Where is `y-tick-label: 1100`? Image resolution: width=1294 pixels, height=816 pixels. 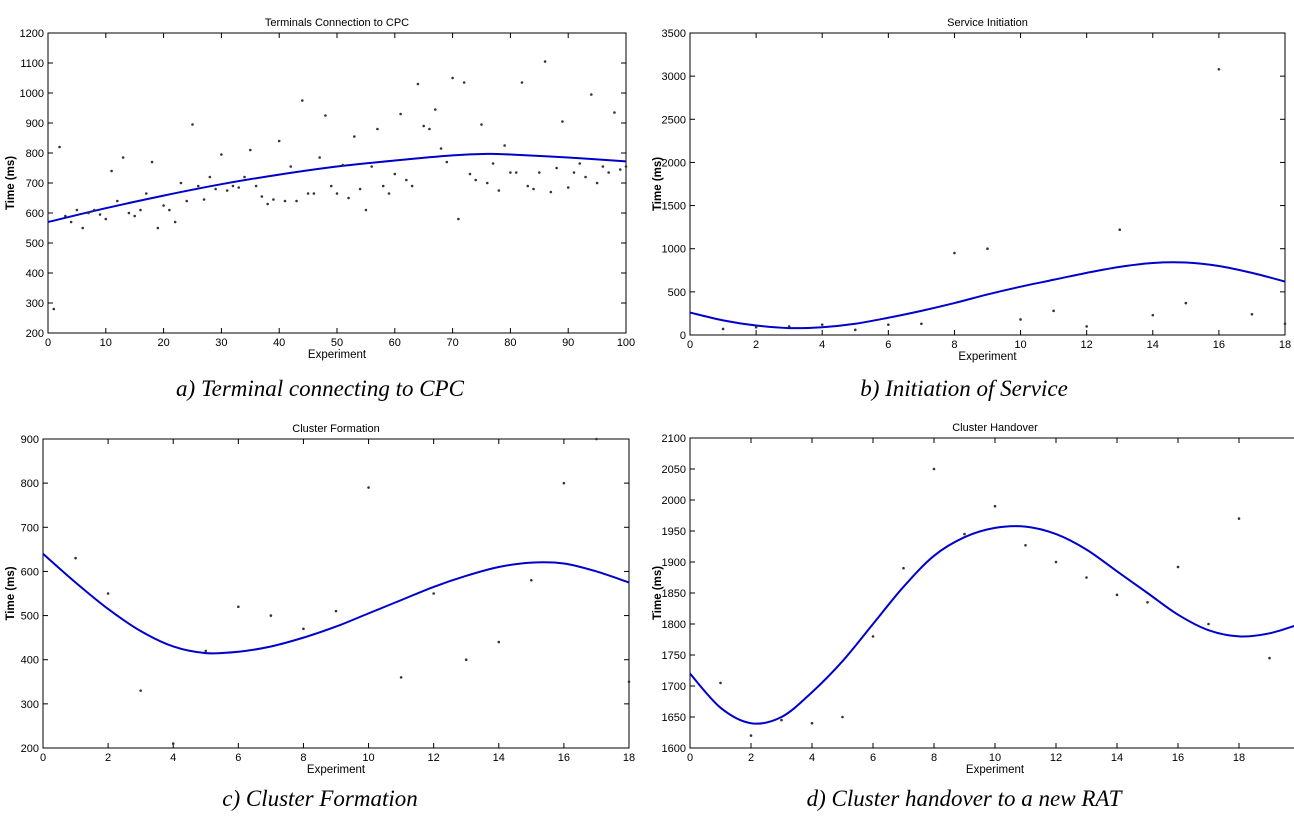
y-tick-label: 1100 is located at coordinates (32, 64).